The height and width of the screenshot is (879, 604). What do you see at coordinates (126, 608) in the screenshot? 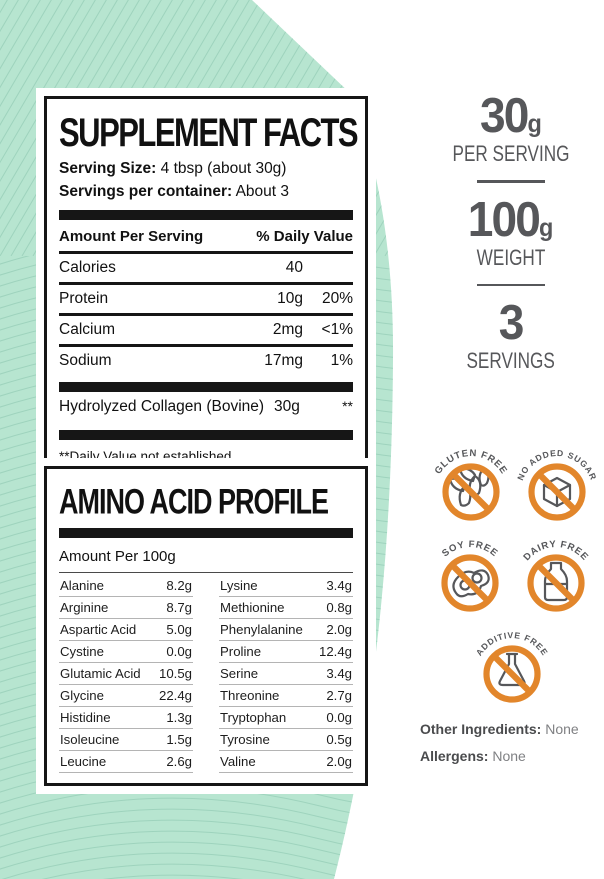
I see `amino-row: Arginine 8.7g` at bounding box center [126, 608].